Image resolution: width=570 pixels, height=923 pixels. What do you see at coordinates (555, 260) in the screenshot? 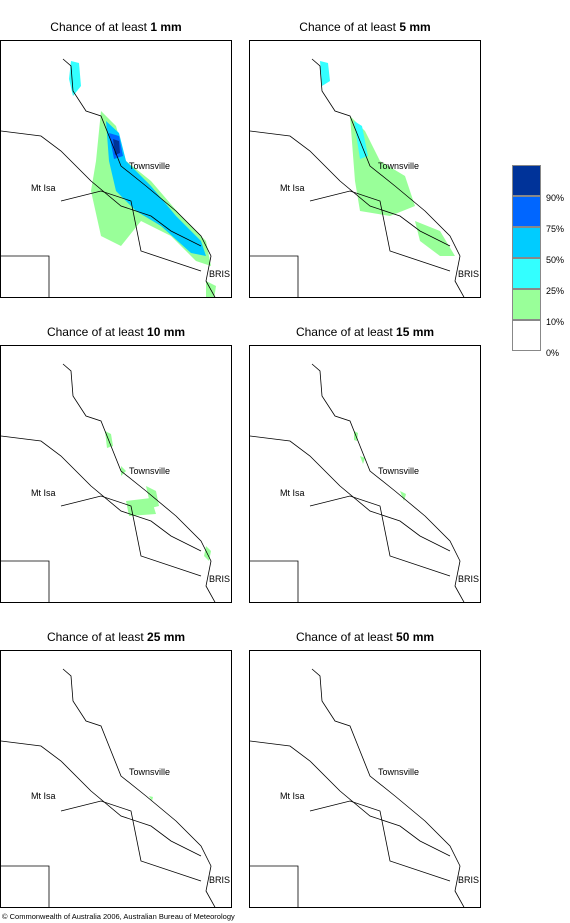
I see `legend-label-50: 50%` at bounding box center [555, 260].